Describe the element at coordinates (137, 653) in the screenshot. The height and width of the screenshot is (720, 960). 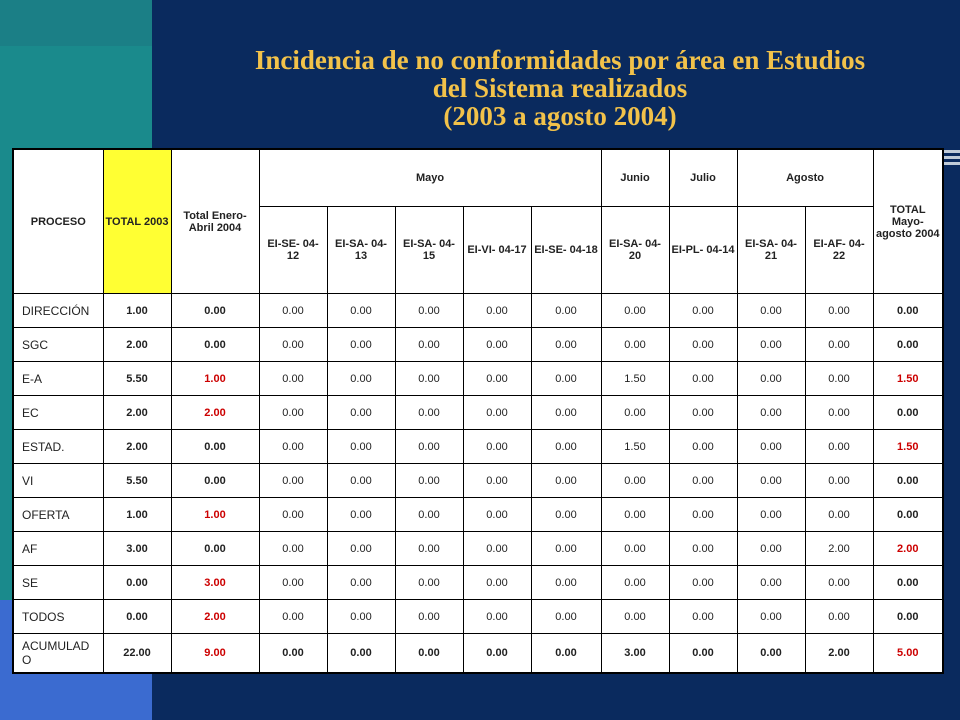
I see `acumulado-total-2003: 22.00` at that location.